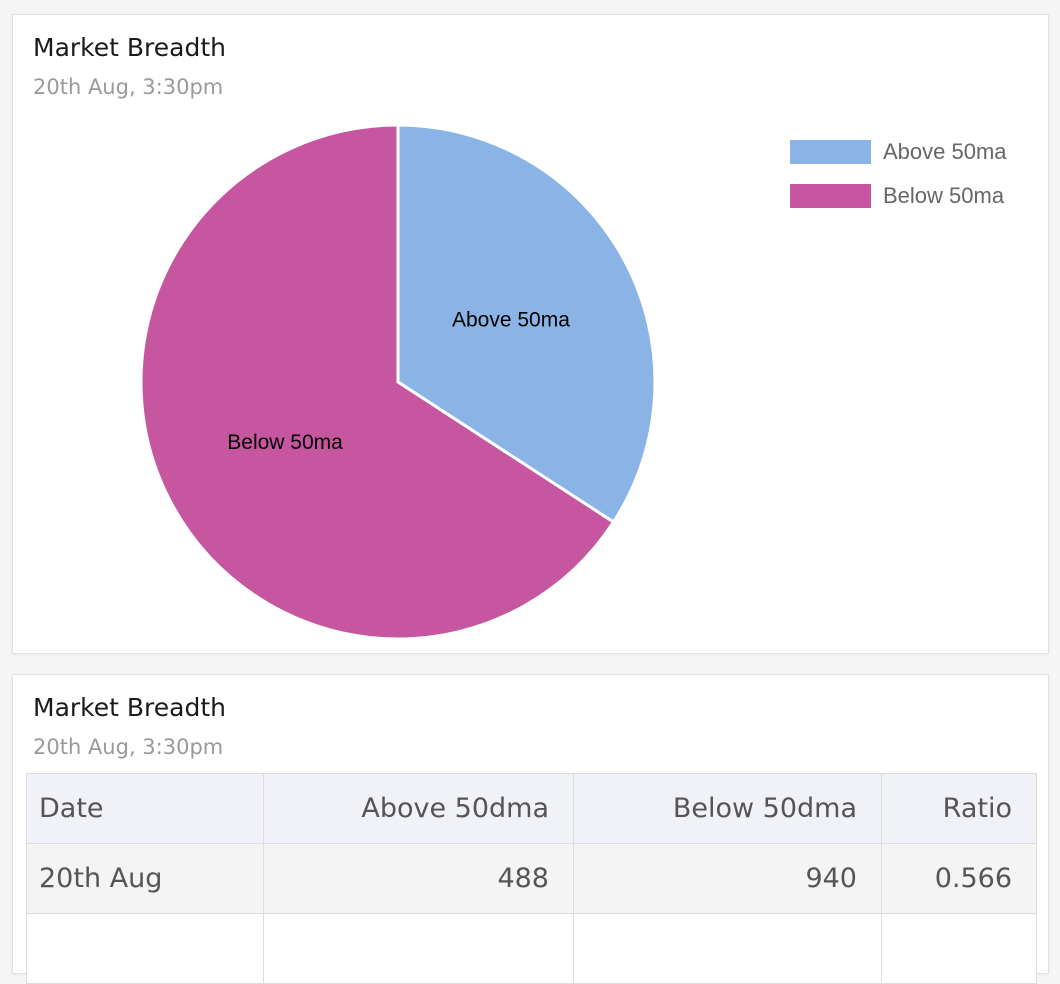  Describe the element at coordinates (830, 152) in the screenshot. I see `legend-swatch-above` at that location.